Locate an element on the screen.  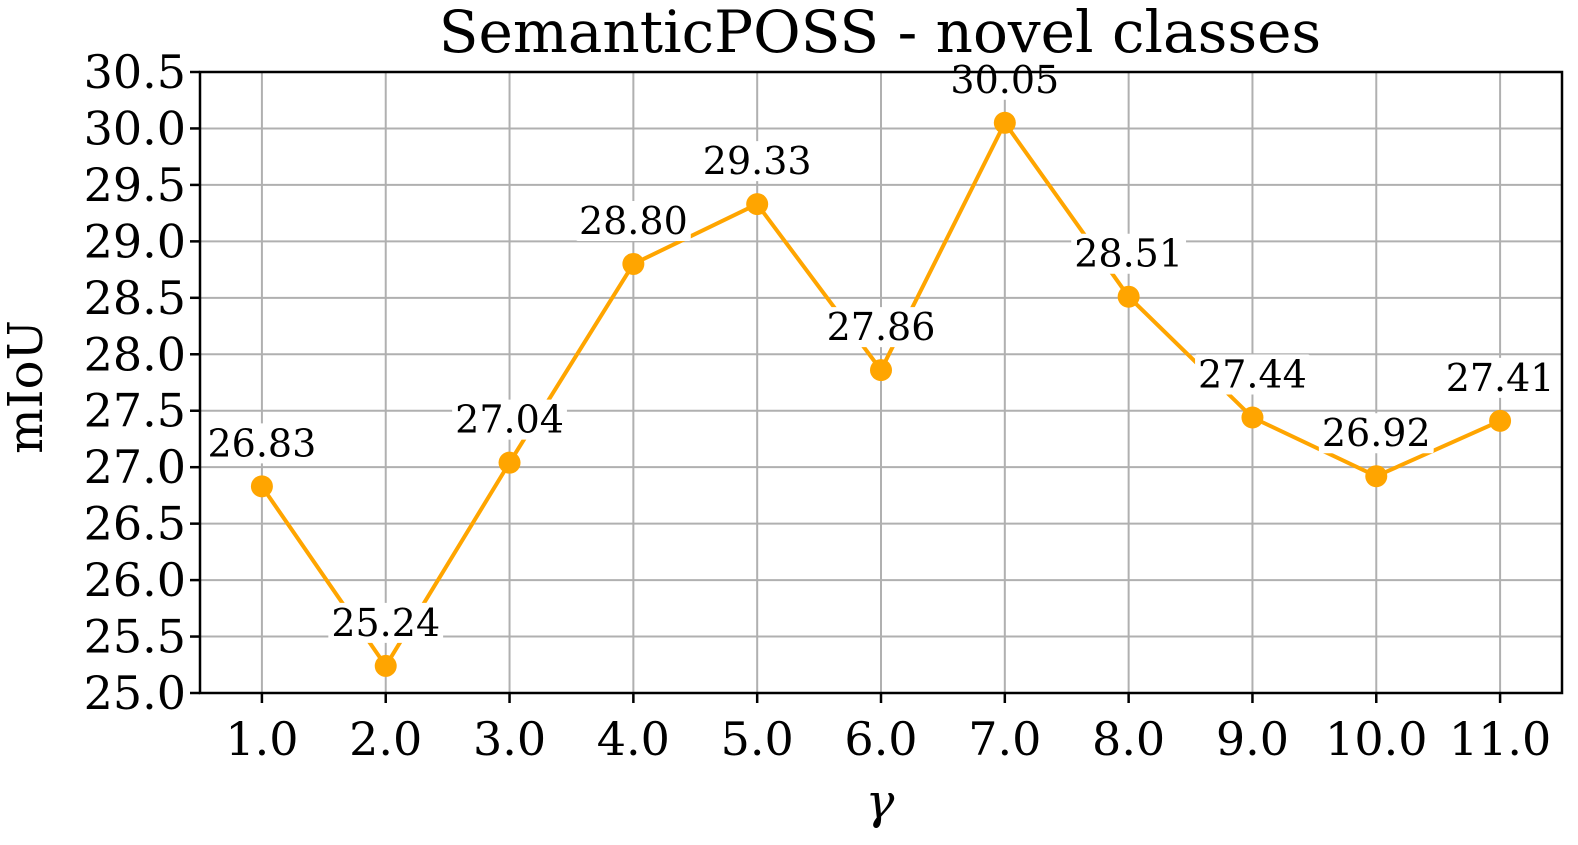
data-label-group: 28.51 is located at coordinates (1129, 254).